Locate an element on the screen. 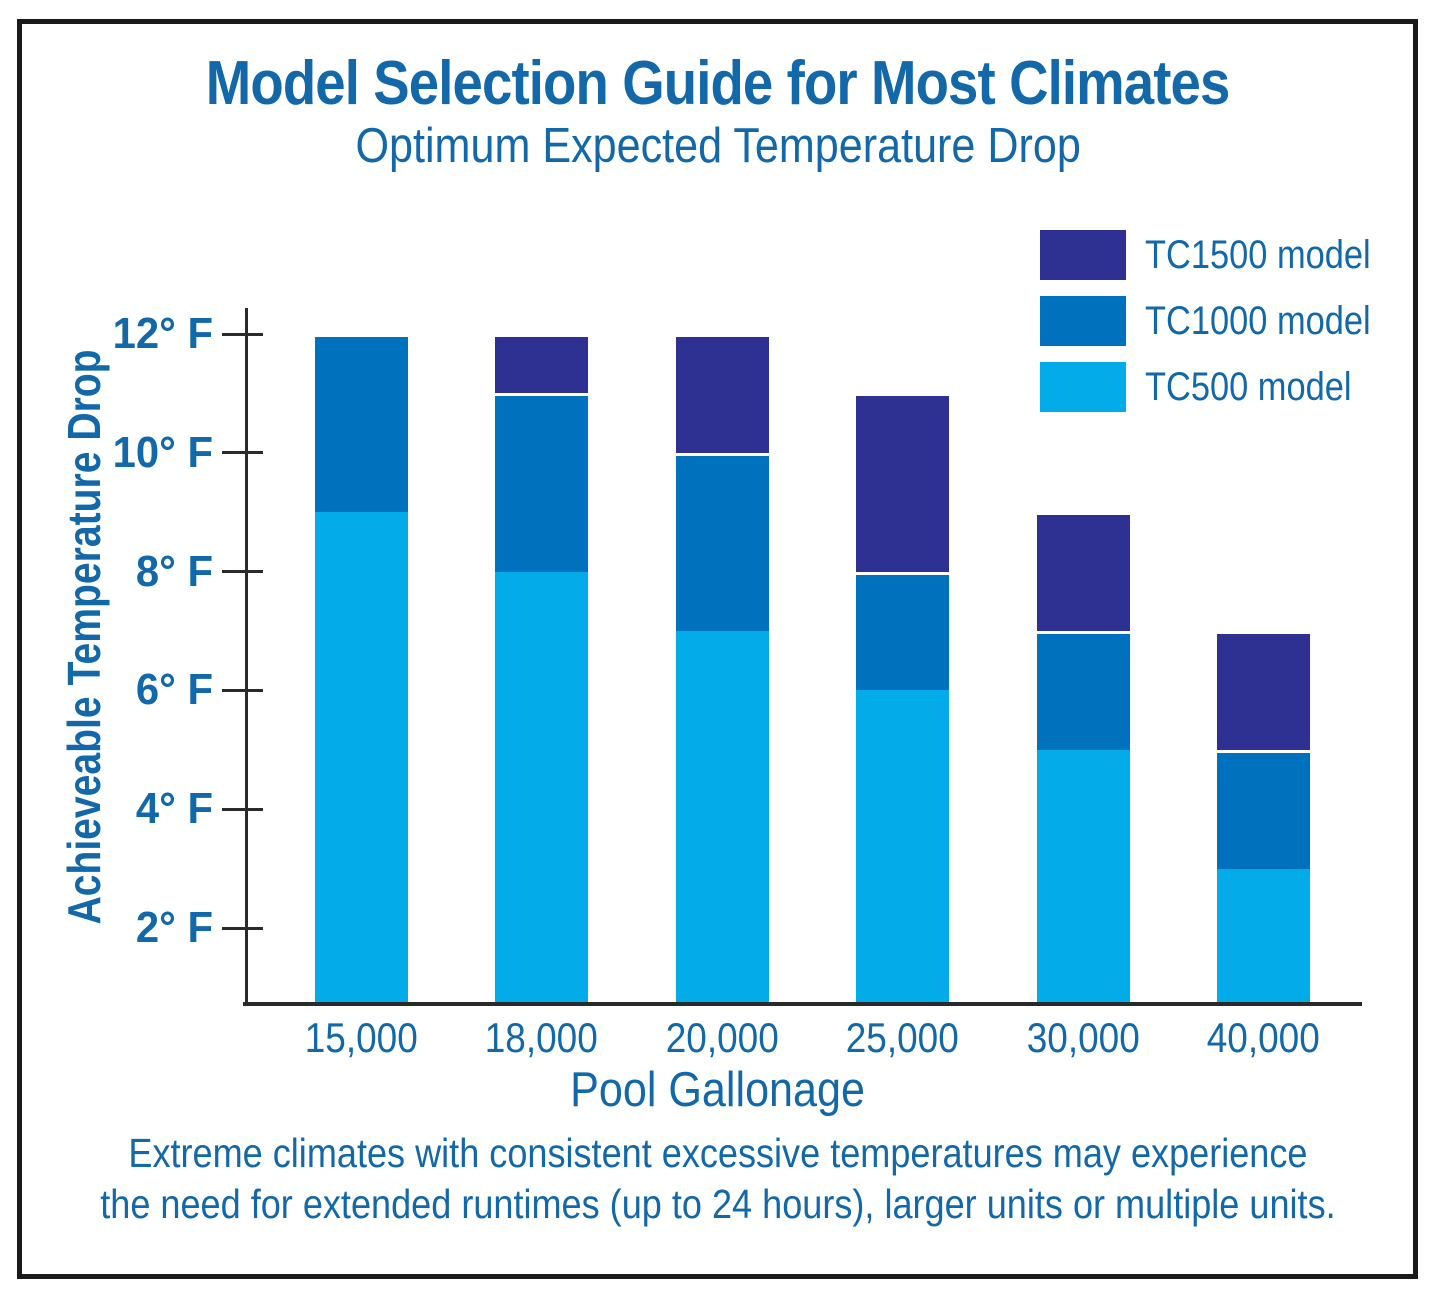 Image resolution: width=1436 pixels, height=1296 pixels. bar-segment-18000-tc1000 is located at coordinates (541, 482).